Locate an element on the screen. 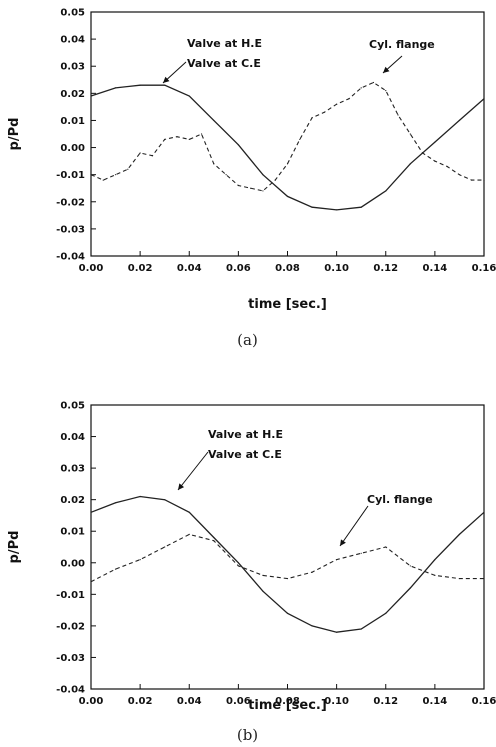 The height and width of the screenshot is (747, 496). series-line-cyl-flange is located at coordinates (287, 136).